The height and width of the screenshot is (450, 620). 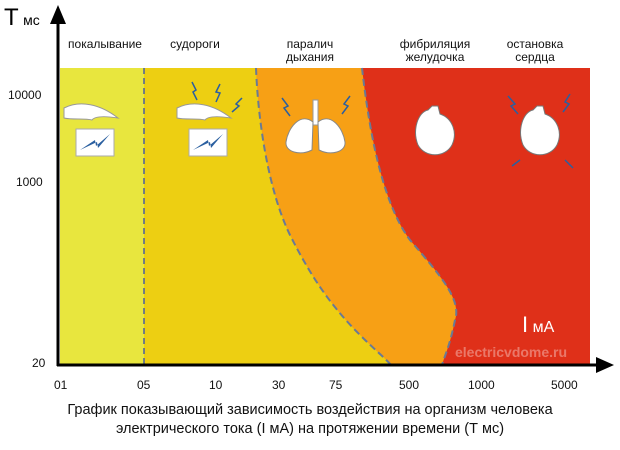 What do you see at coordinates (564, 385) in the screenshot?
I see `x-tick: 5000` at bounding box center [564, 385].